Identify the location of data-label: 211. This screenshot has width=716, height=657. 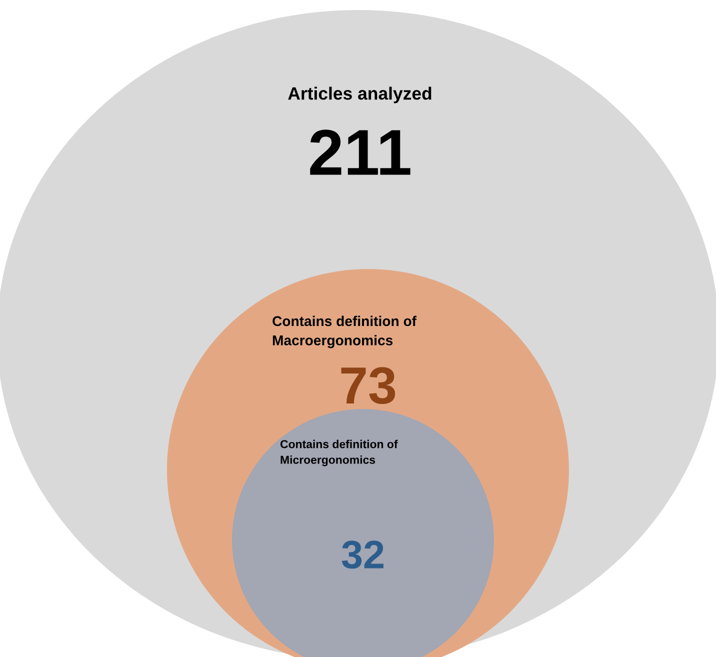
(360, 152).